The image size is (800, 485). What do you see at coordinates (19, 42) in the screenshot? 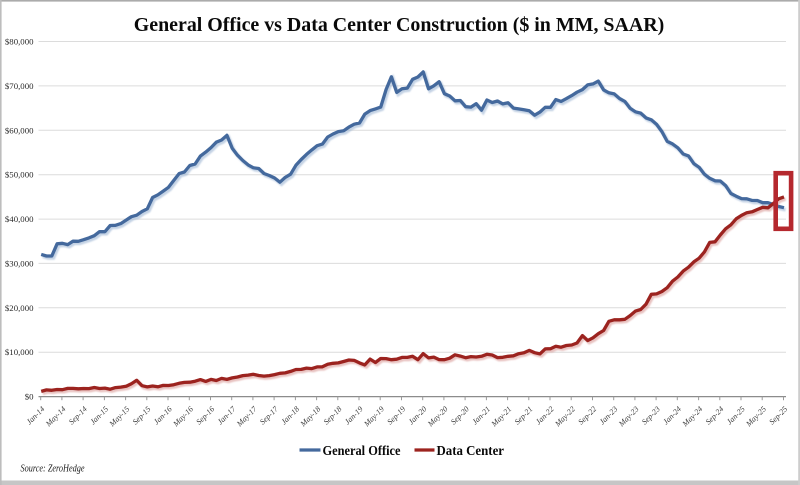
I see `svg-text: $80,000` at bounding box center [19, 42].